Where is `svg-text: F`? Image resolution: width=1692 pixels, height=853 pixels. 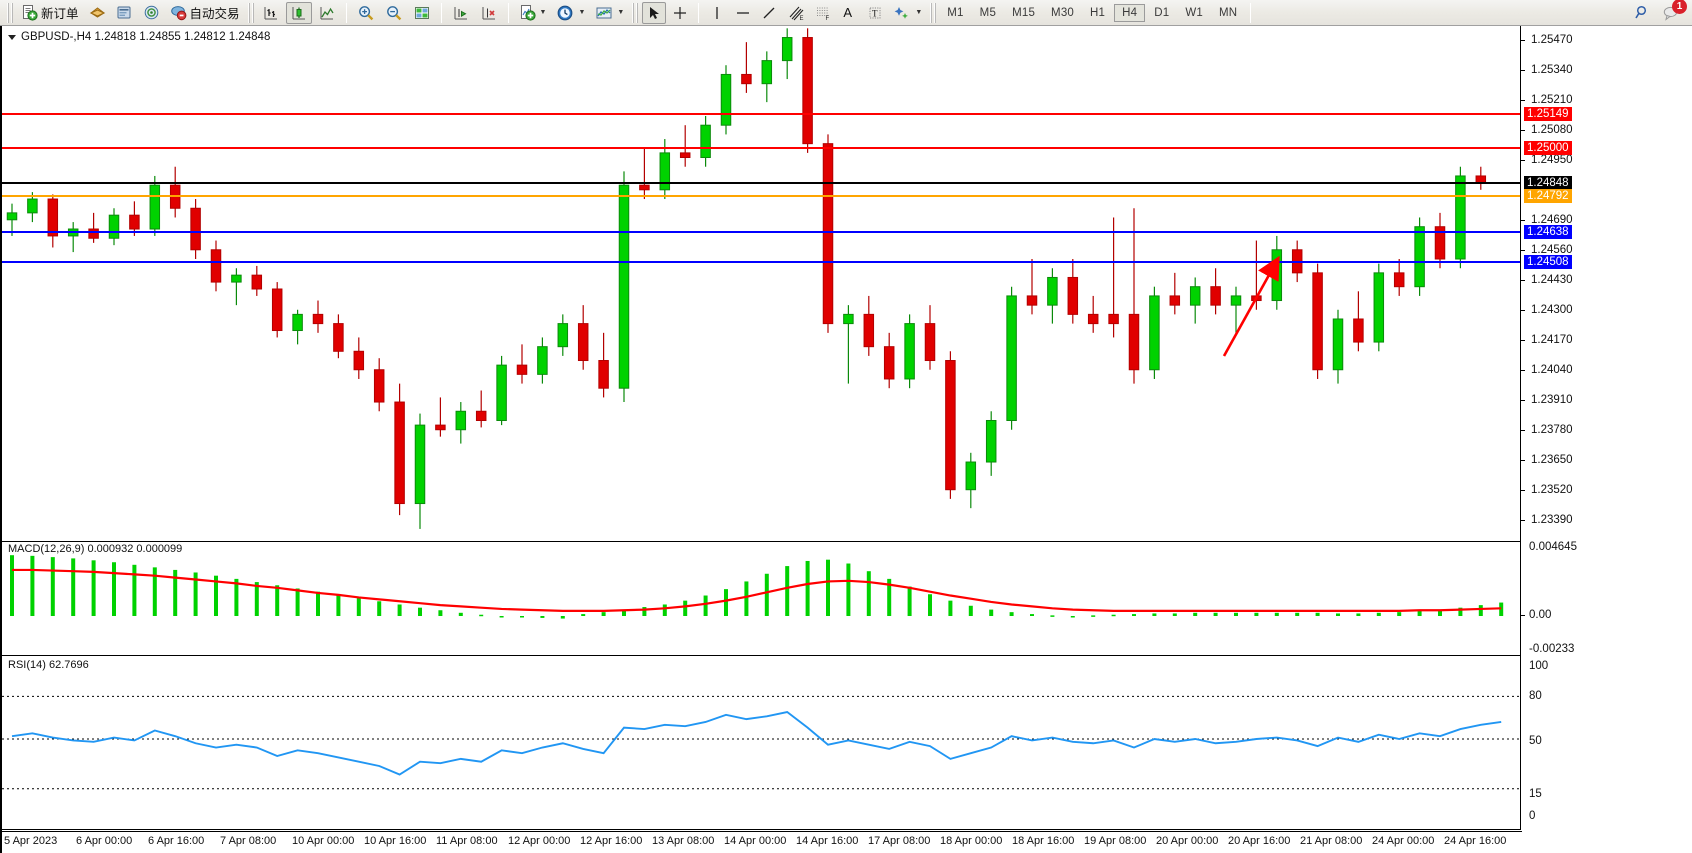
svg-text: F is located at coordinates (828, 18).